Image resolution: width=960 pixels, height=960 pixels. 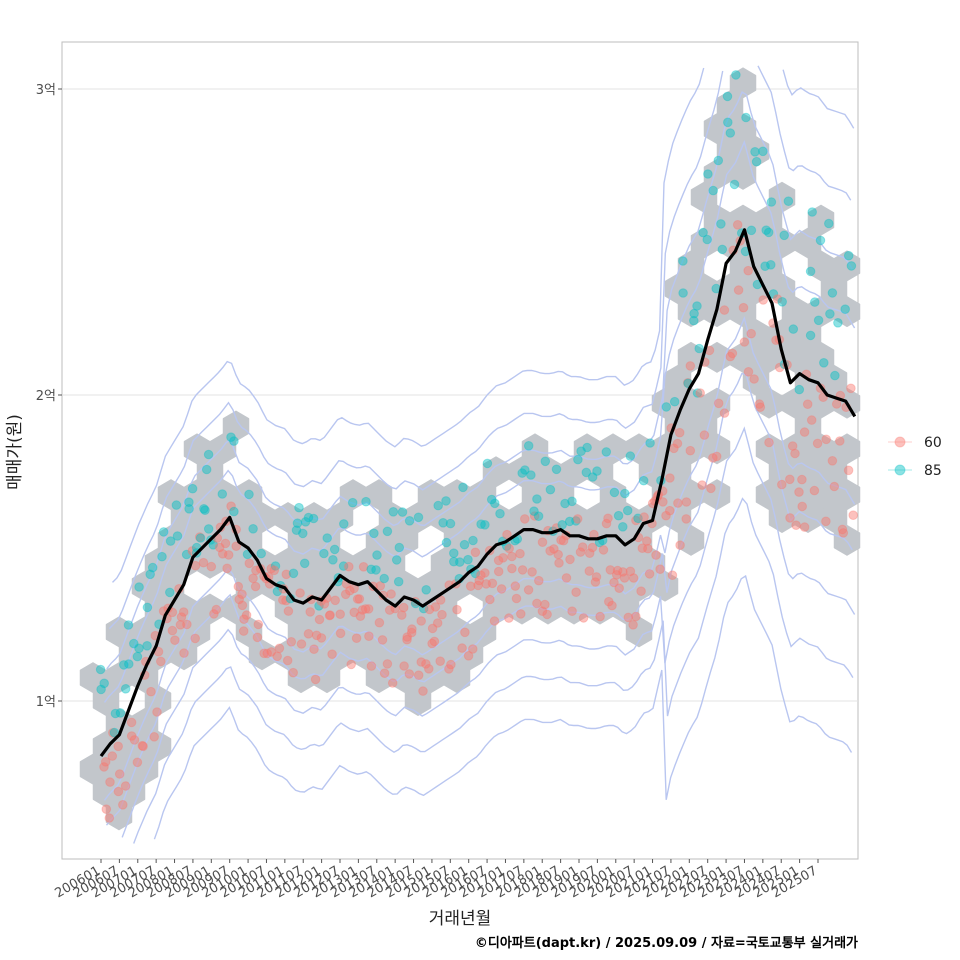 What do you see at coordinates (46, 702) in the screenshot?
I see `y-tick-label: 1억` at bounding box center [46, 702].